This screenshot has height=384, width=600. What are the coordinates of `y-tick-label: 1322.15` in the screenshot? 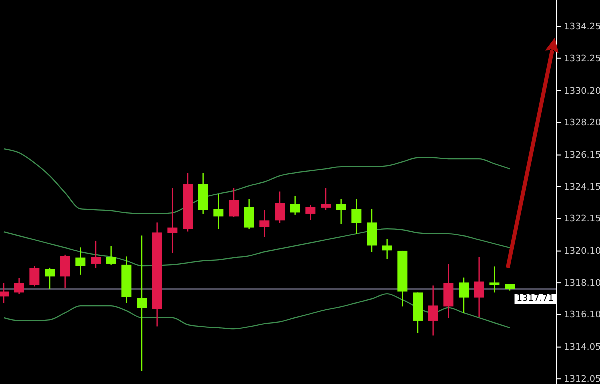 It's located at (582, 219).